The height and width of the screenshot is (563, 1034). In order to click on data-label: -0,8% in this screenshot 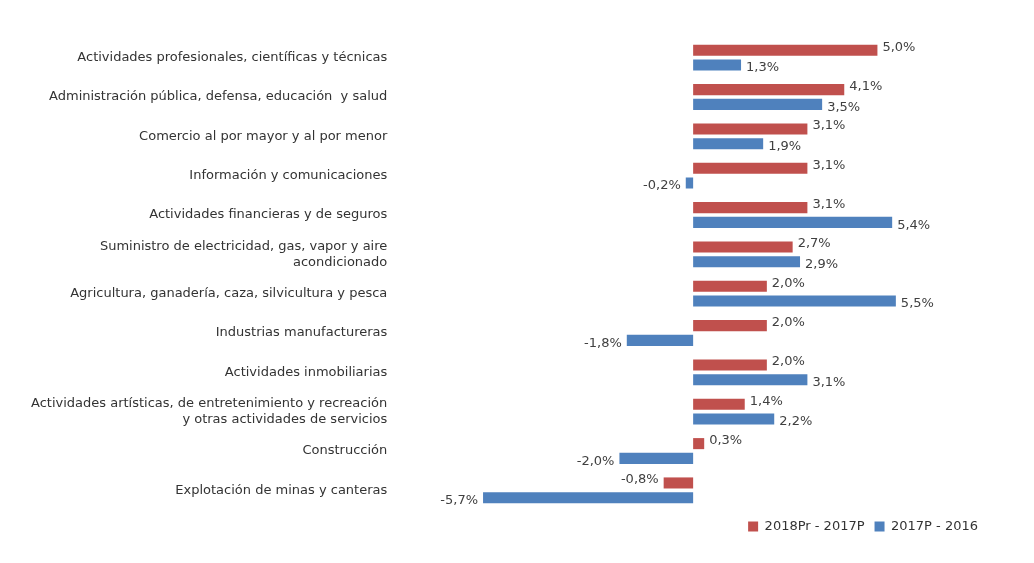, I will do `click(639, 479)`.